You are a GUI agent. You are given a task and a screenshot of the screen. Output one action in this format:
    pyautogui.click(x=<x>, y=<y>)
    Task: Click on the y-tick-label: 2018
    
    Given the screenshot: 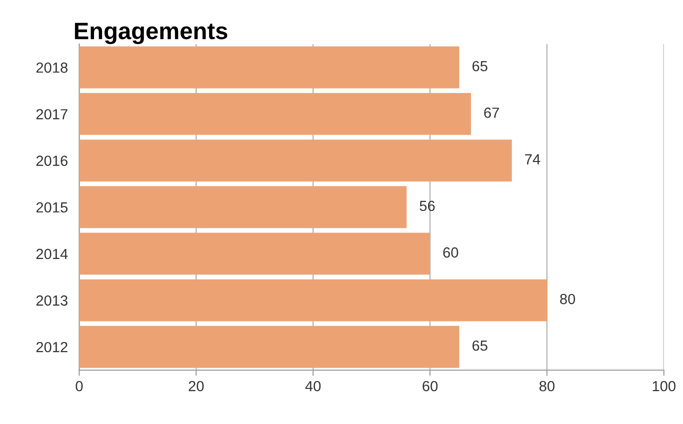 What is the action you would take?
    pyautogui.click(x=52, y=67)
    